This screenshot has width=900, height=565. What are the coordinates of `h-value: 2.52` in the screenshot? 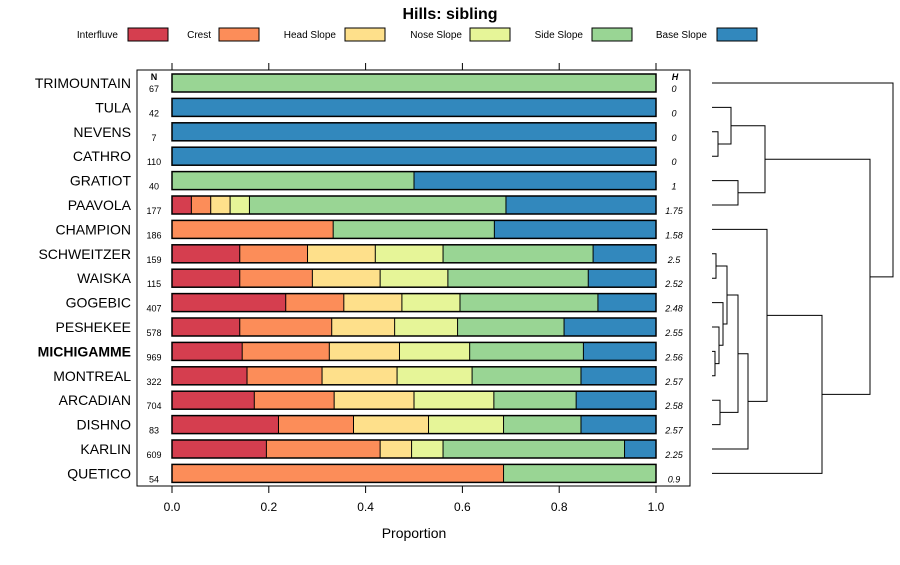 It's located at (673, 284).